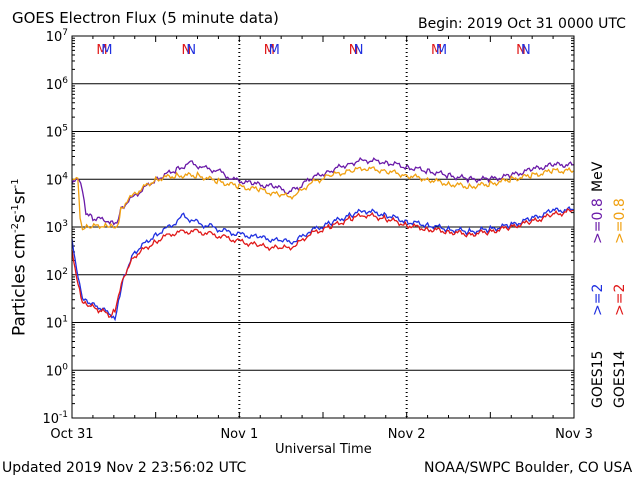 This screenshot has width=640, height=480. What do you see at coordinates (598, 221) in the screenshot?
I see `legend-g15-08mev: >=0.8` at bounding box center [598, 221].